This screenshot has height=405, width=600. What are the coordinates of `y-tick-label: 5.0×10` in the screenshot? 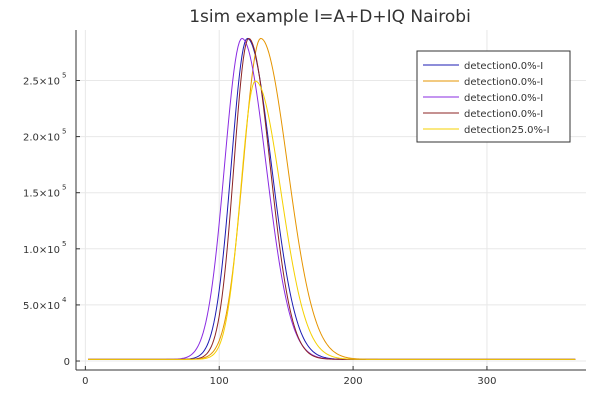 It's located at (41, 306).